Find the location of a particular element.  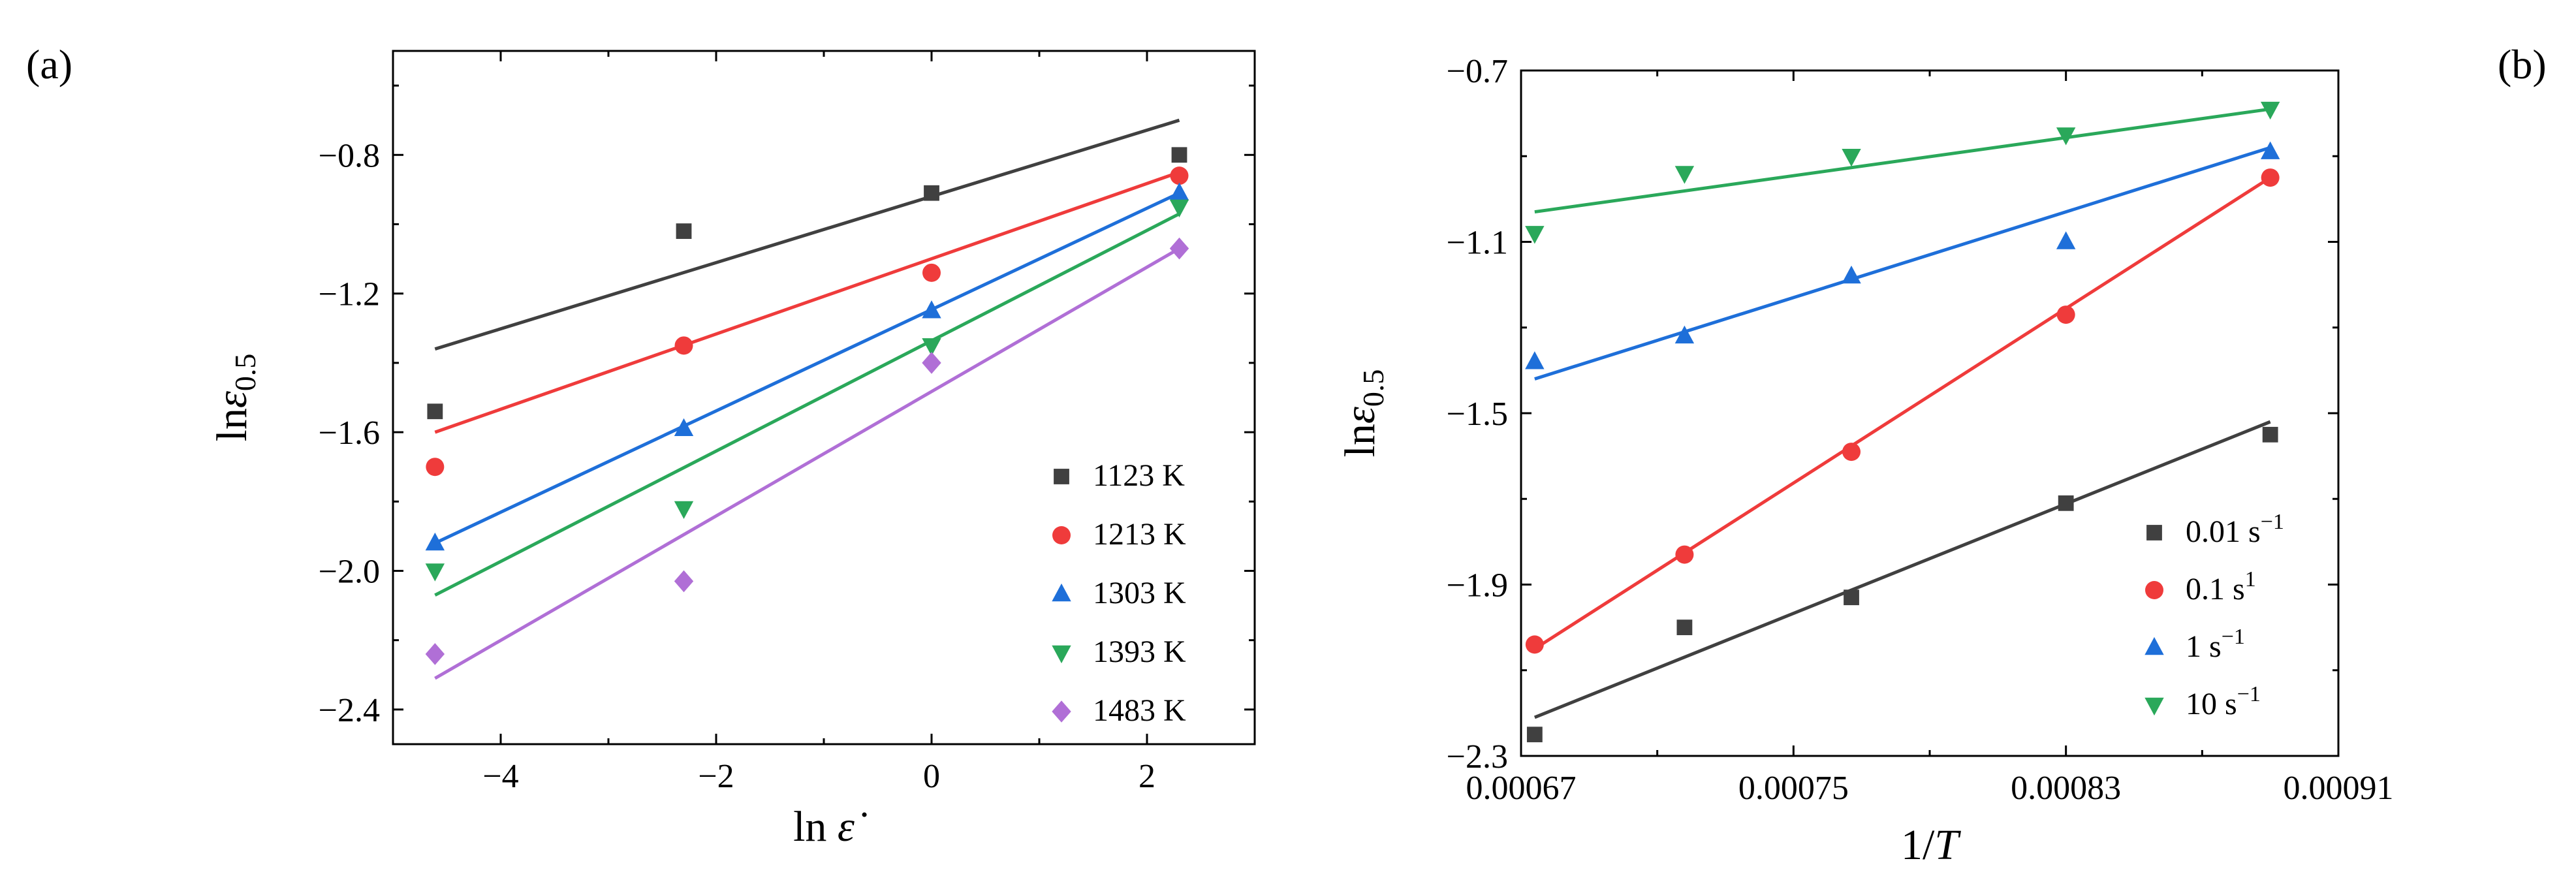

panel-a-y-tick-label: −0.8 is located at coordinates (349, 155).